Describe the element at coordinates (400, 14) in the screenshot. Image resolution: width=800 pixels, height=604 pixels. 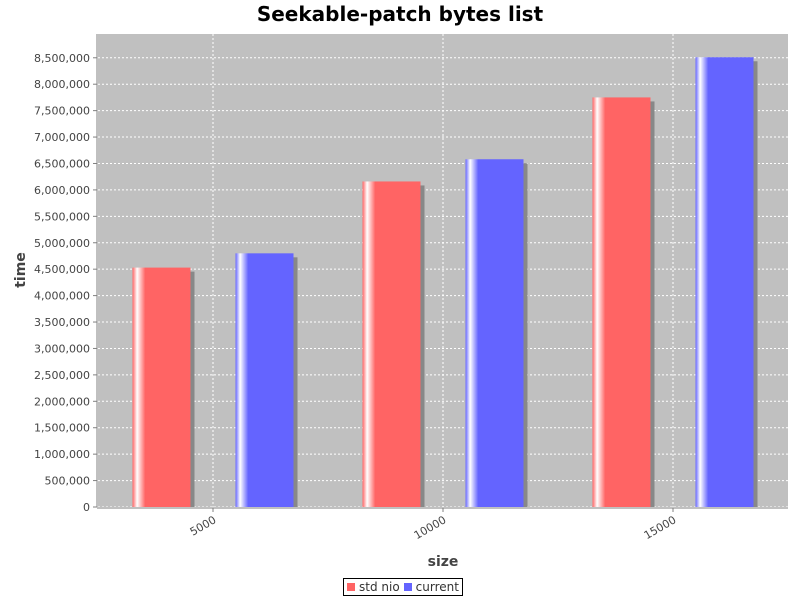
I see `chart-title: Seekable-patch bytes list` at that location.